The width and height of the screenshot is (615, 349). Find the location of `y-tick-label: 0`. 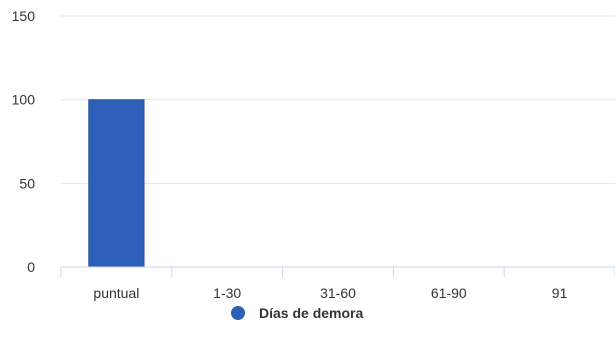

y-tick-label: 0 is located at coordinates (31, 267).